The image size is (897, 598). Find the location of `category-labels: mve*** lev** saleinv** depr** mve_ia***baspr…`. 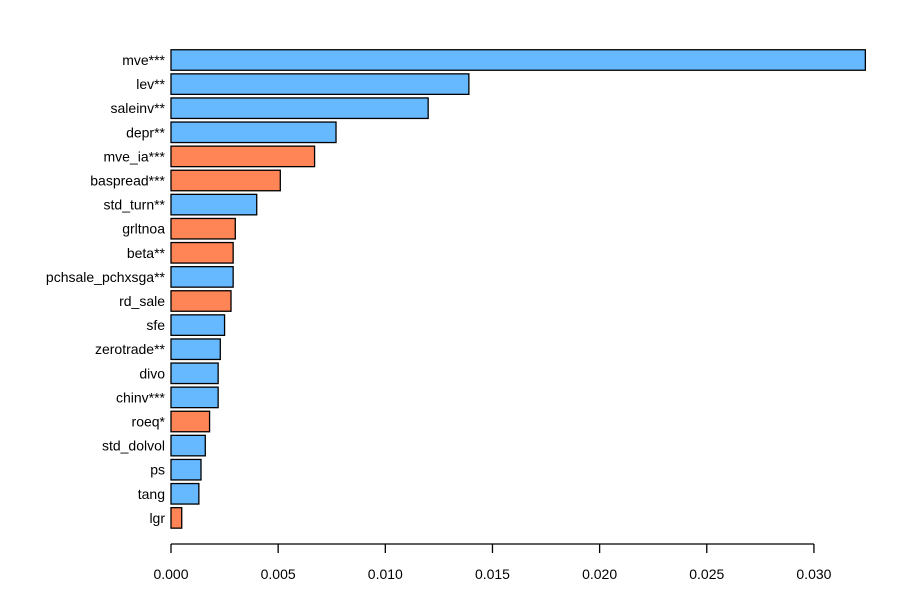

category-labels: mve*** lev** saleinv** depr** mve_ia***baspr… is located at coordinates (106, 289).